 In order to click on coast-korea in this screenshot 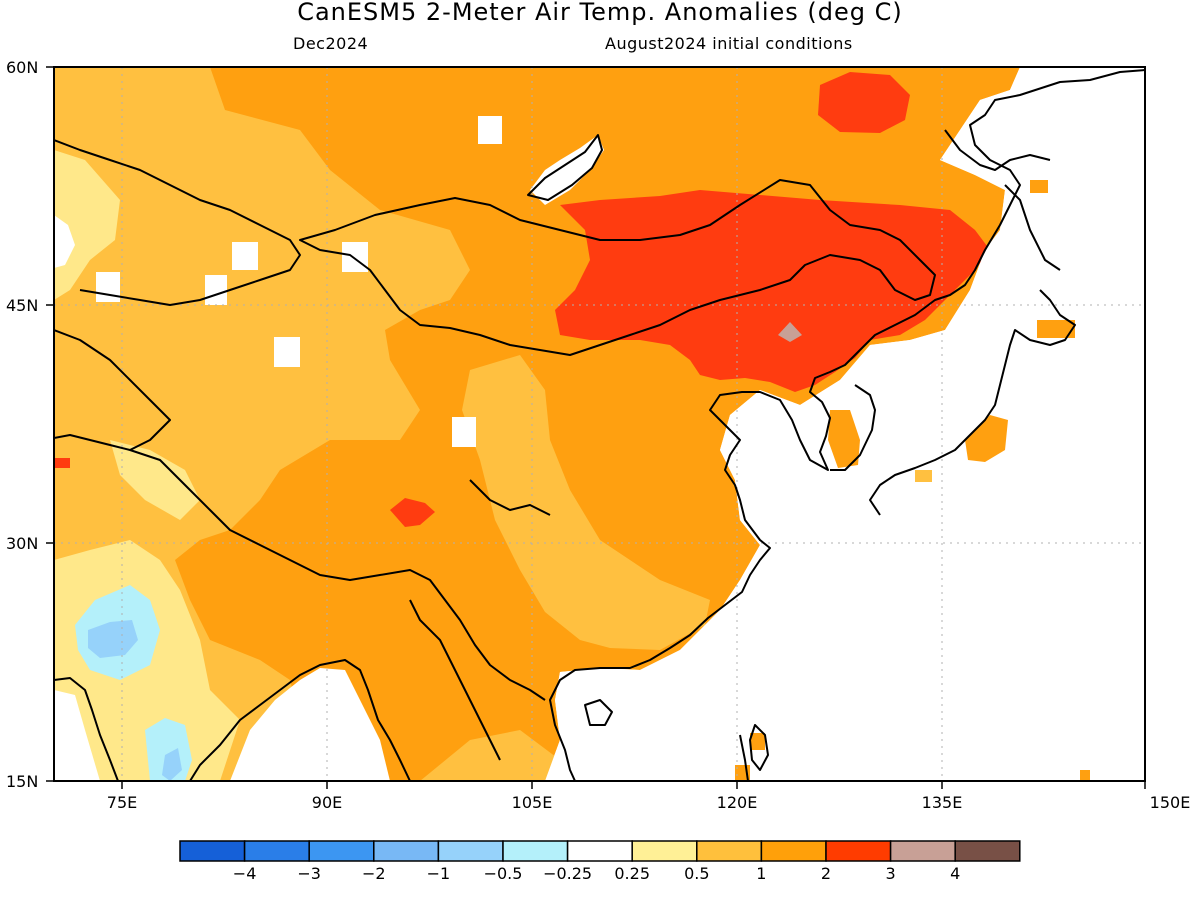, I will do `click(853, 427)`.